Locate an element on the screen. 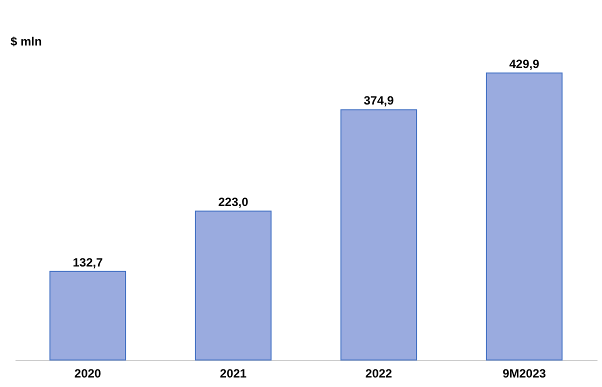 The image size is (602, 387). x-tick-label: 2020 is located at coordinates (88, 373).